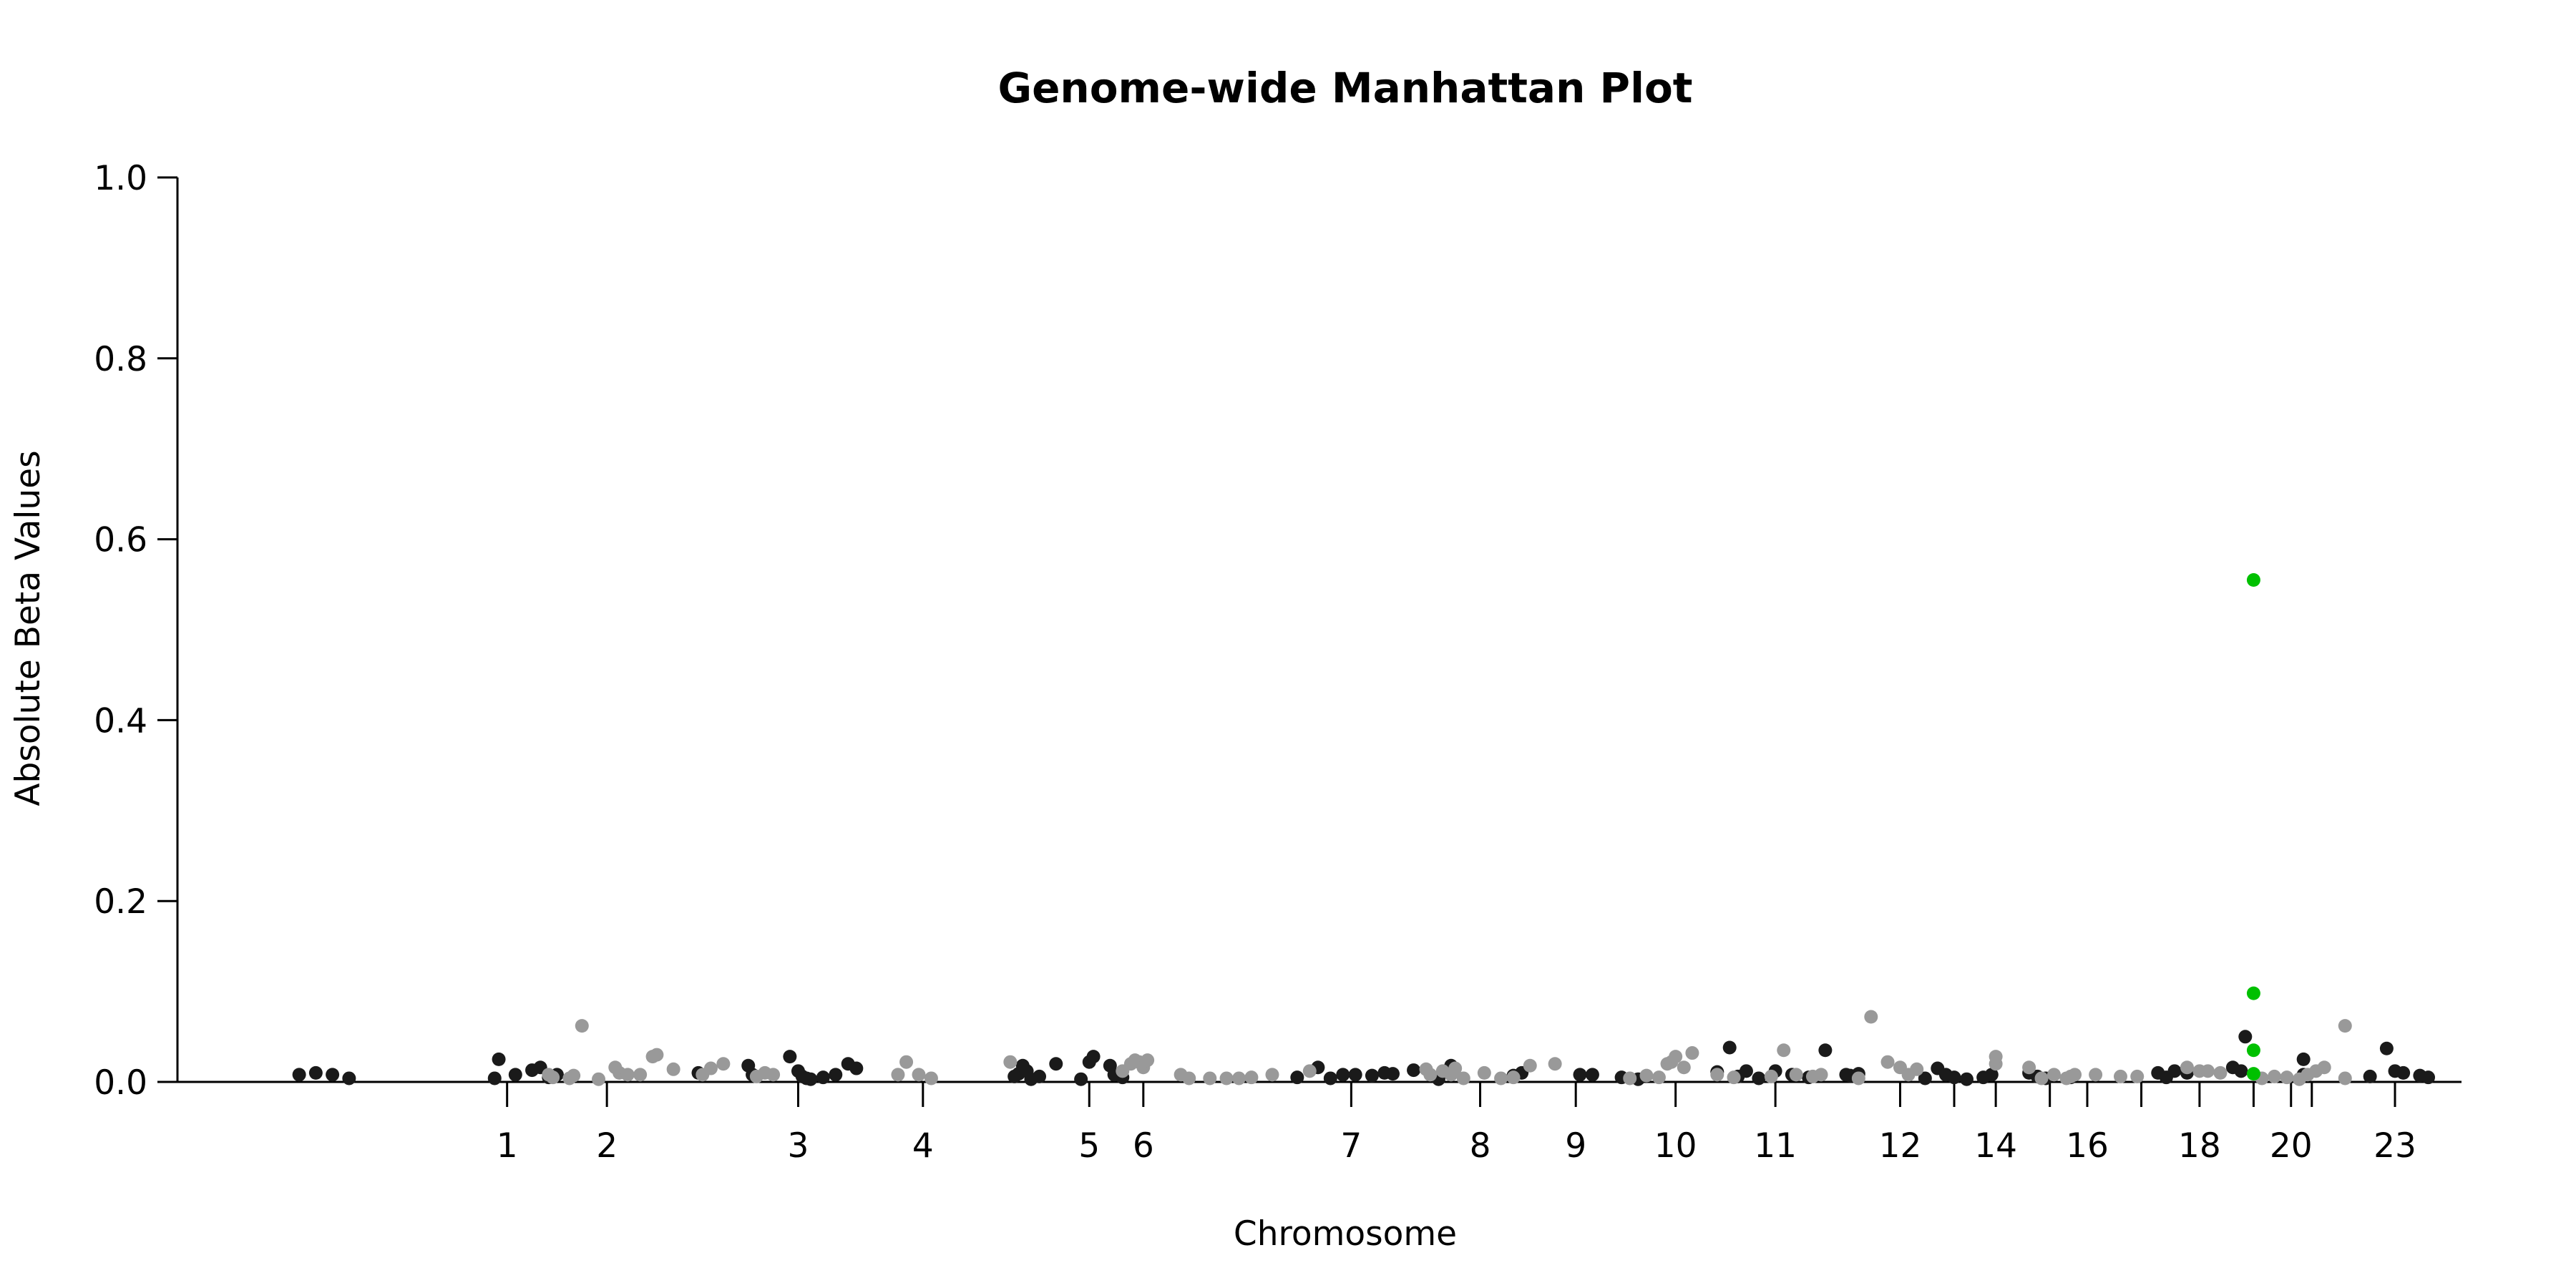 The image size is (2576, 1288). I want to click on x-tick-label: 18, so click(2199, 1146).